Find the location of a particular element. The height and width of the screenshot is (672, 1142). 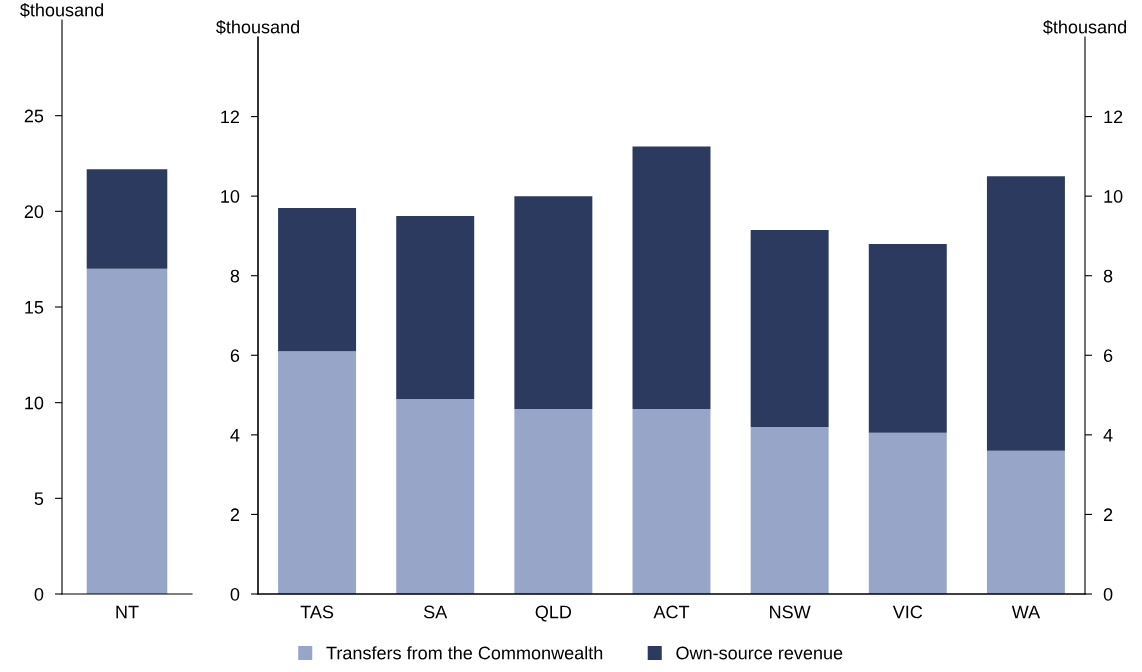

y2-tick-label: 12 is located at coordinates (1113, 117).